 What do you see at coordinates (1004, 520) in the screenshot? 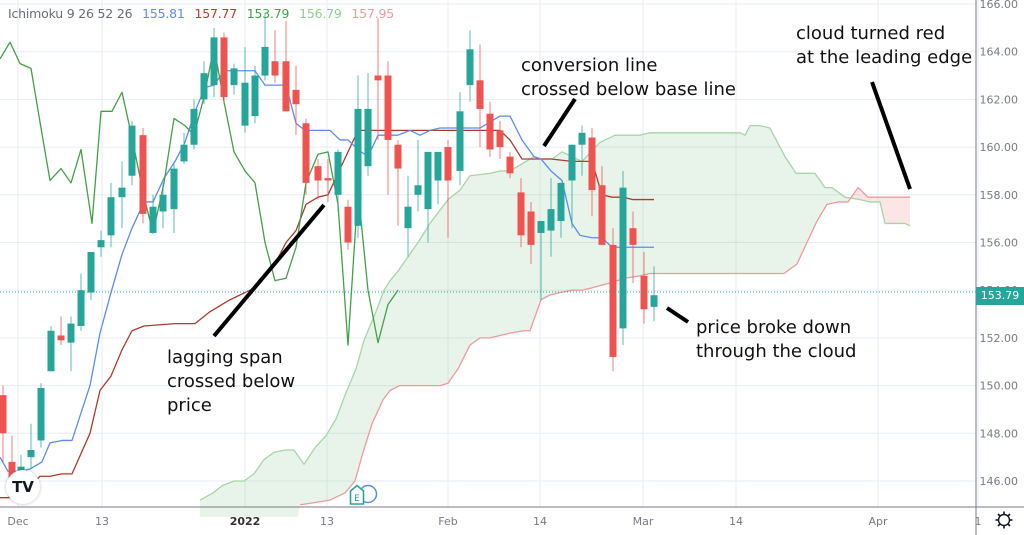
I see `settings-gear-icon` at bounding box center [1004, 520].